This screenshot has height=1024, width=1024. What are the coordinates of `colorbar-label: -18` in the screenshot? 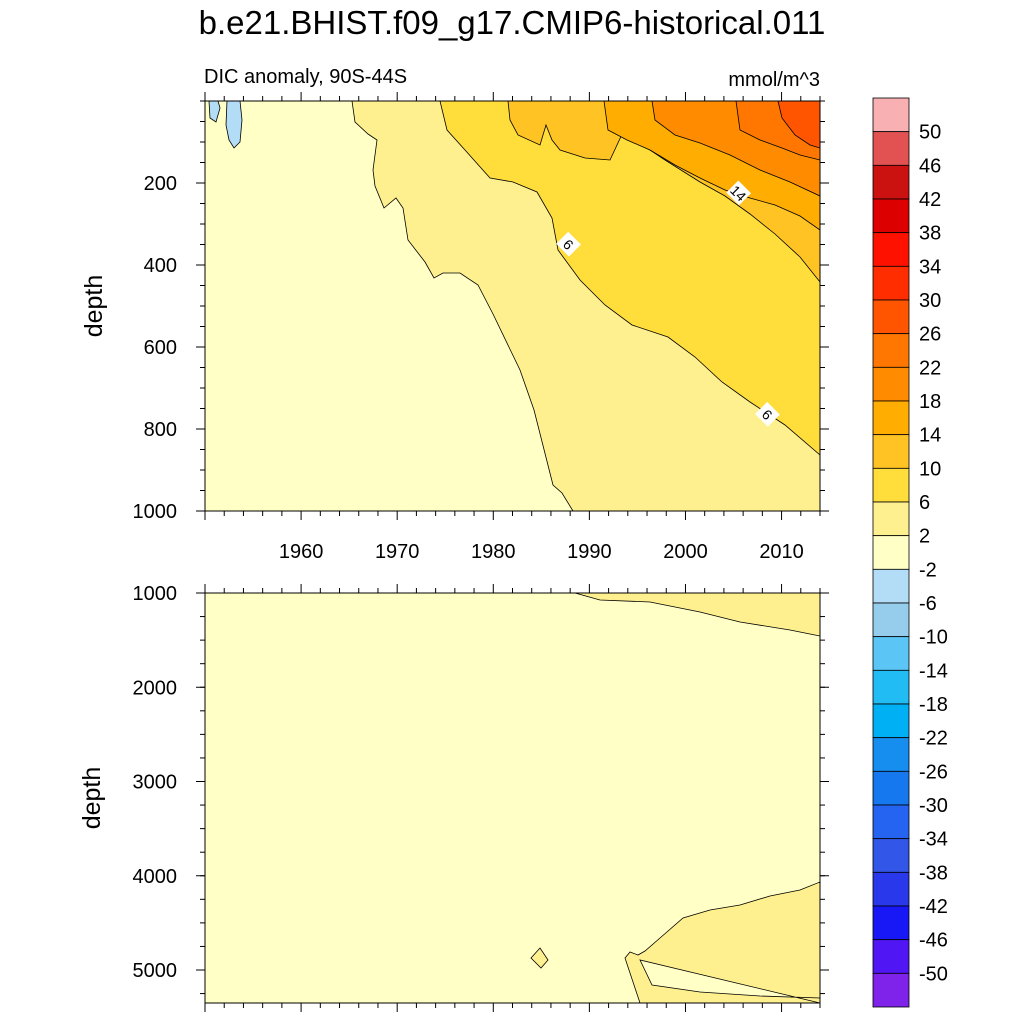 It's located at (933, 705).